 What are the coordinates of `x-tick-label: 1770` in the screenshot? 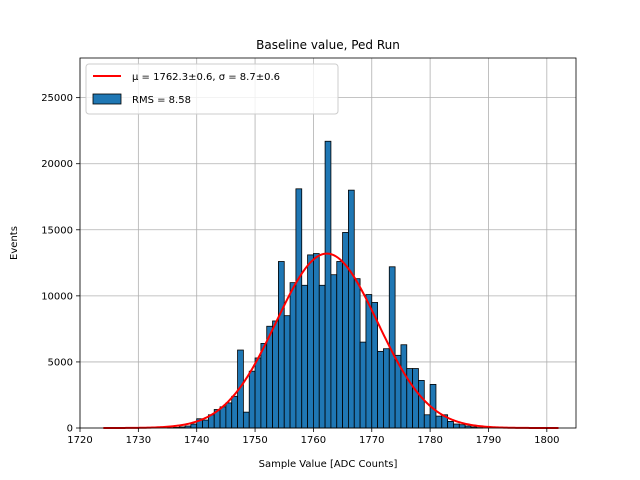 It's located at (371, 440).